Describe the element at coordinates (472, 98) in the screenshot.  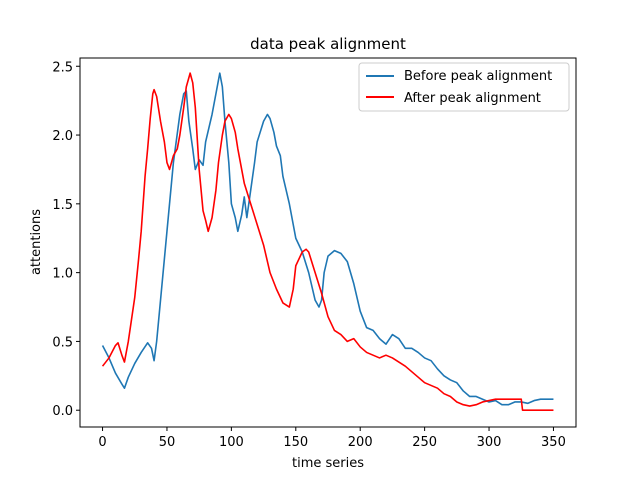
I see `legend-label-after: After peak alignment` at that location.